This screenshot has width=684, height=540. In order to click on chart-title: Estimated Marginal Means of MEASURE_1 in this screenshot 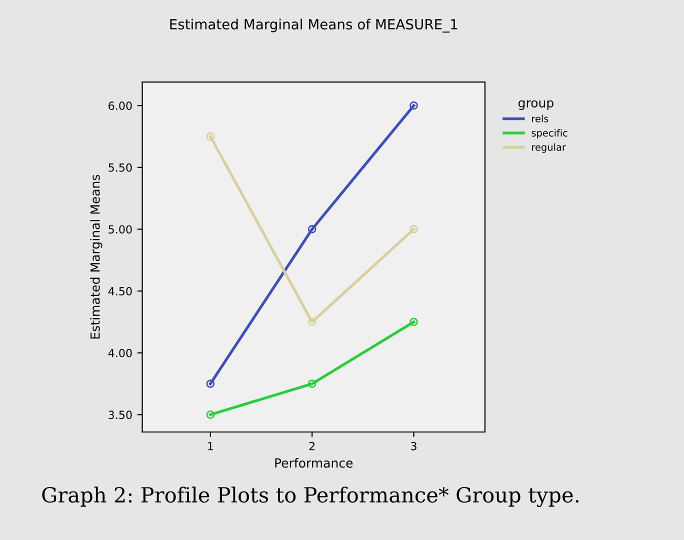, I will do `click(314, 25)`.